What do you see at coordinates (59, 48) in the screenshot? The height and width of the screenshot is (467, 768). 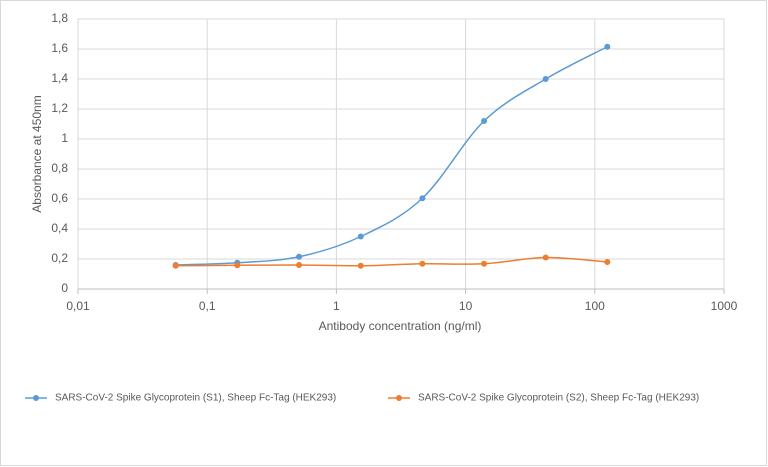 I see `y-tick-label: 1,6` at bounding box center [59, 48].